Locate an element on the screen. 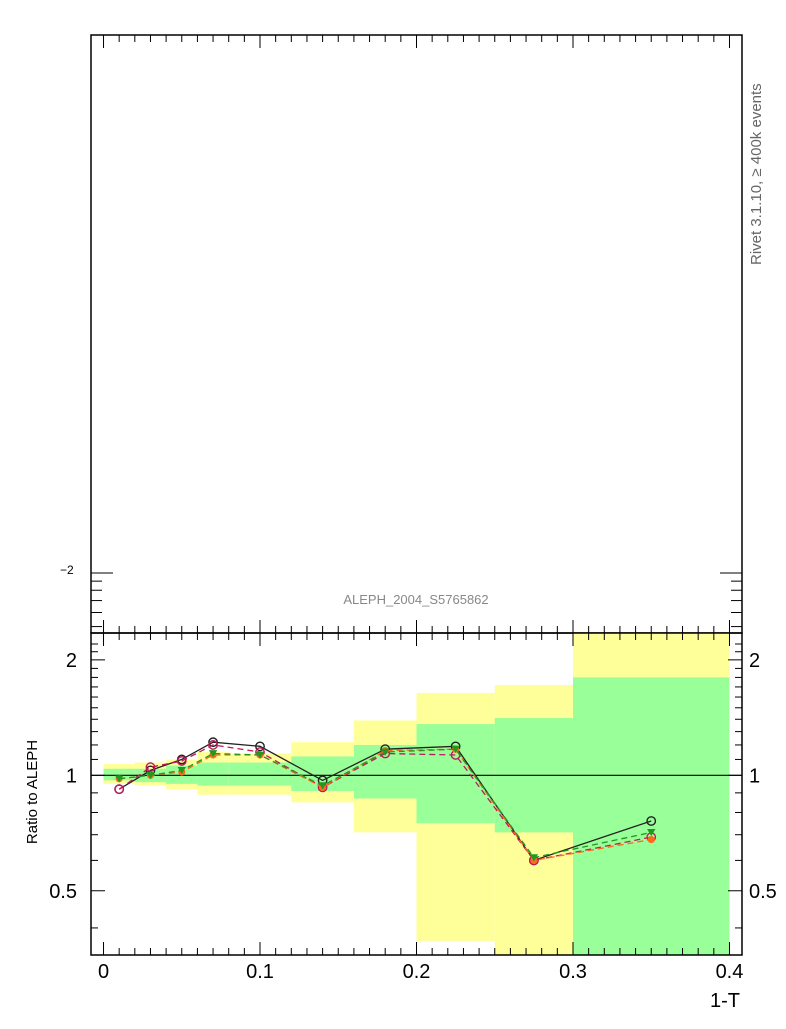 This screenshot has width=786, height=1029. ratio-ytick-label-right: 0.5 is located at coordinates (763, 892).